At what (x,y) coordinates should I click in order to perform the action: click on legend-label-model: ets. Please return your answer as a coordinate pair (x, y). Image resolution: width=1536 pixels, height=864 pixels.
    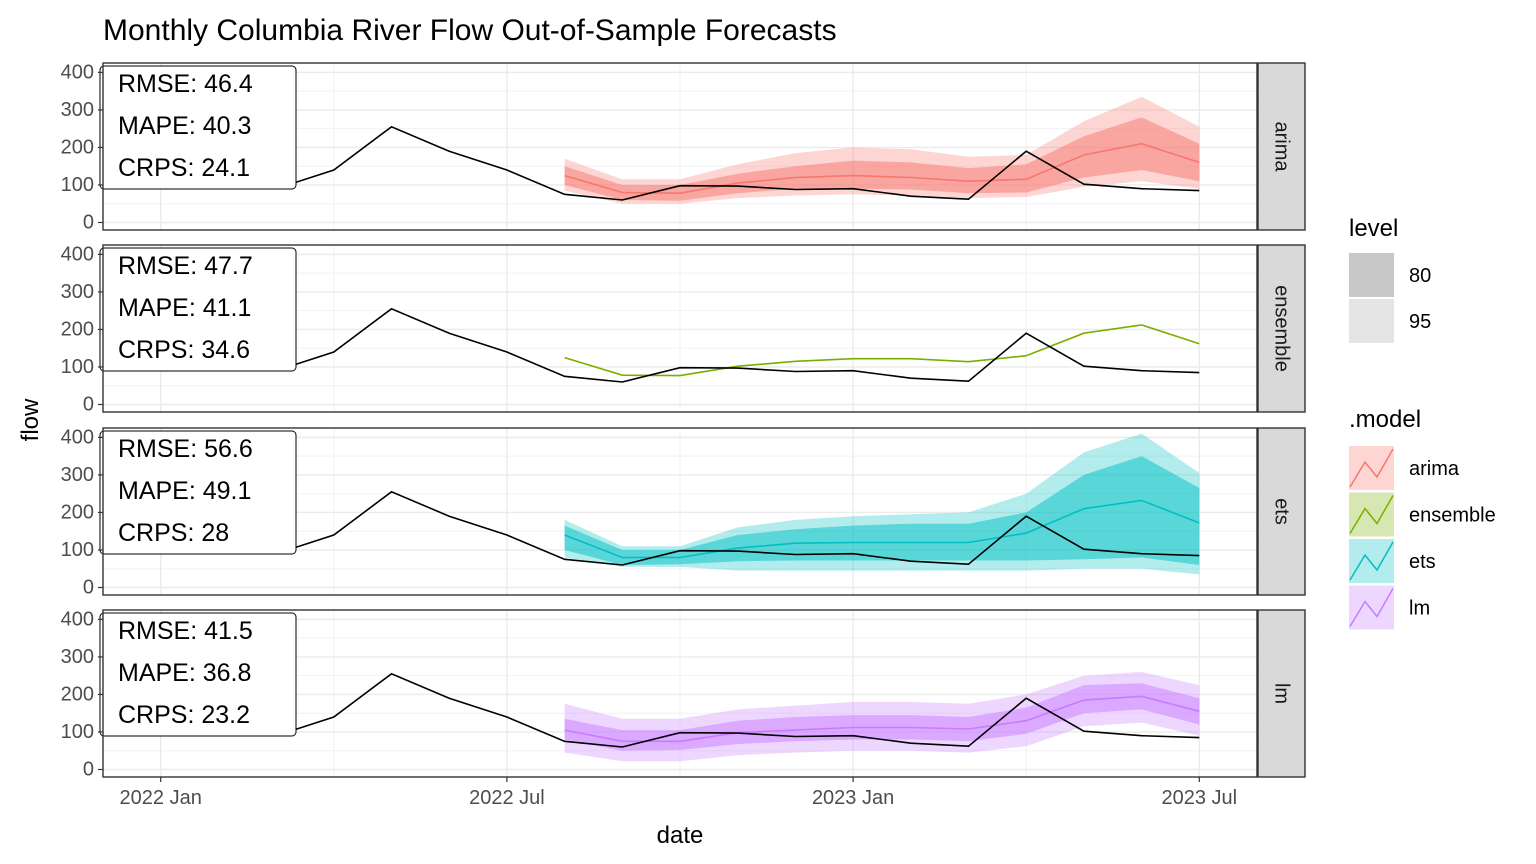
    Looking at the image, I should click on (1422, 562).